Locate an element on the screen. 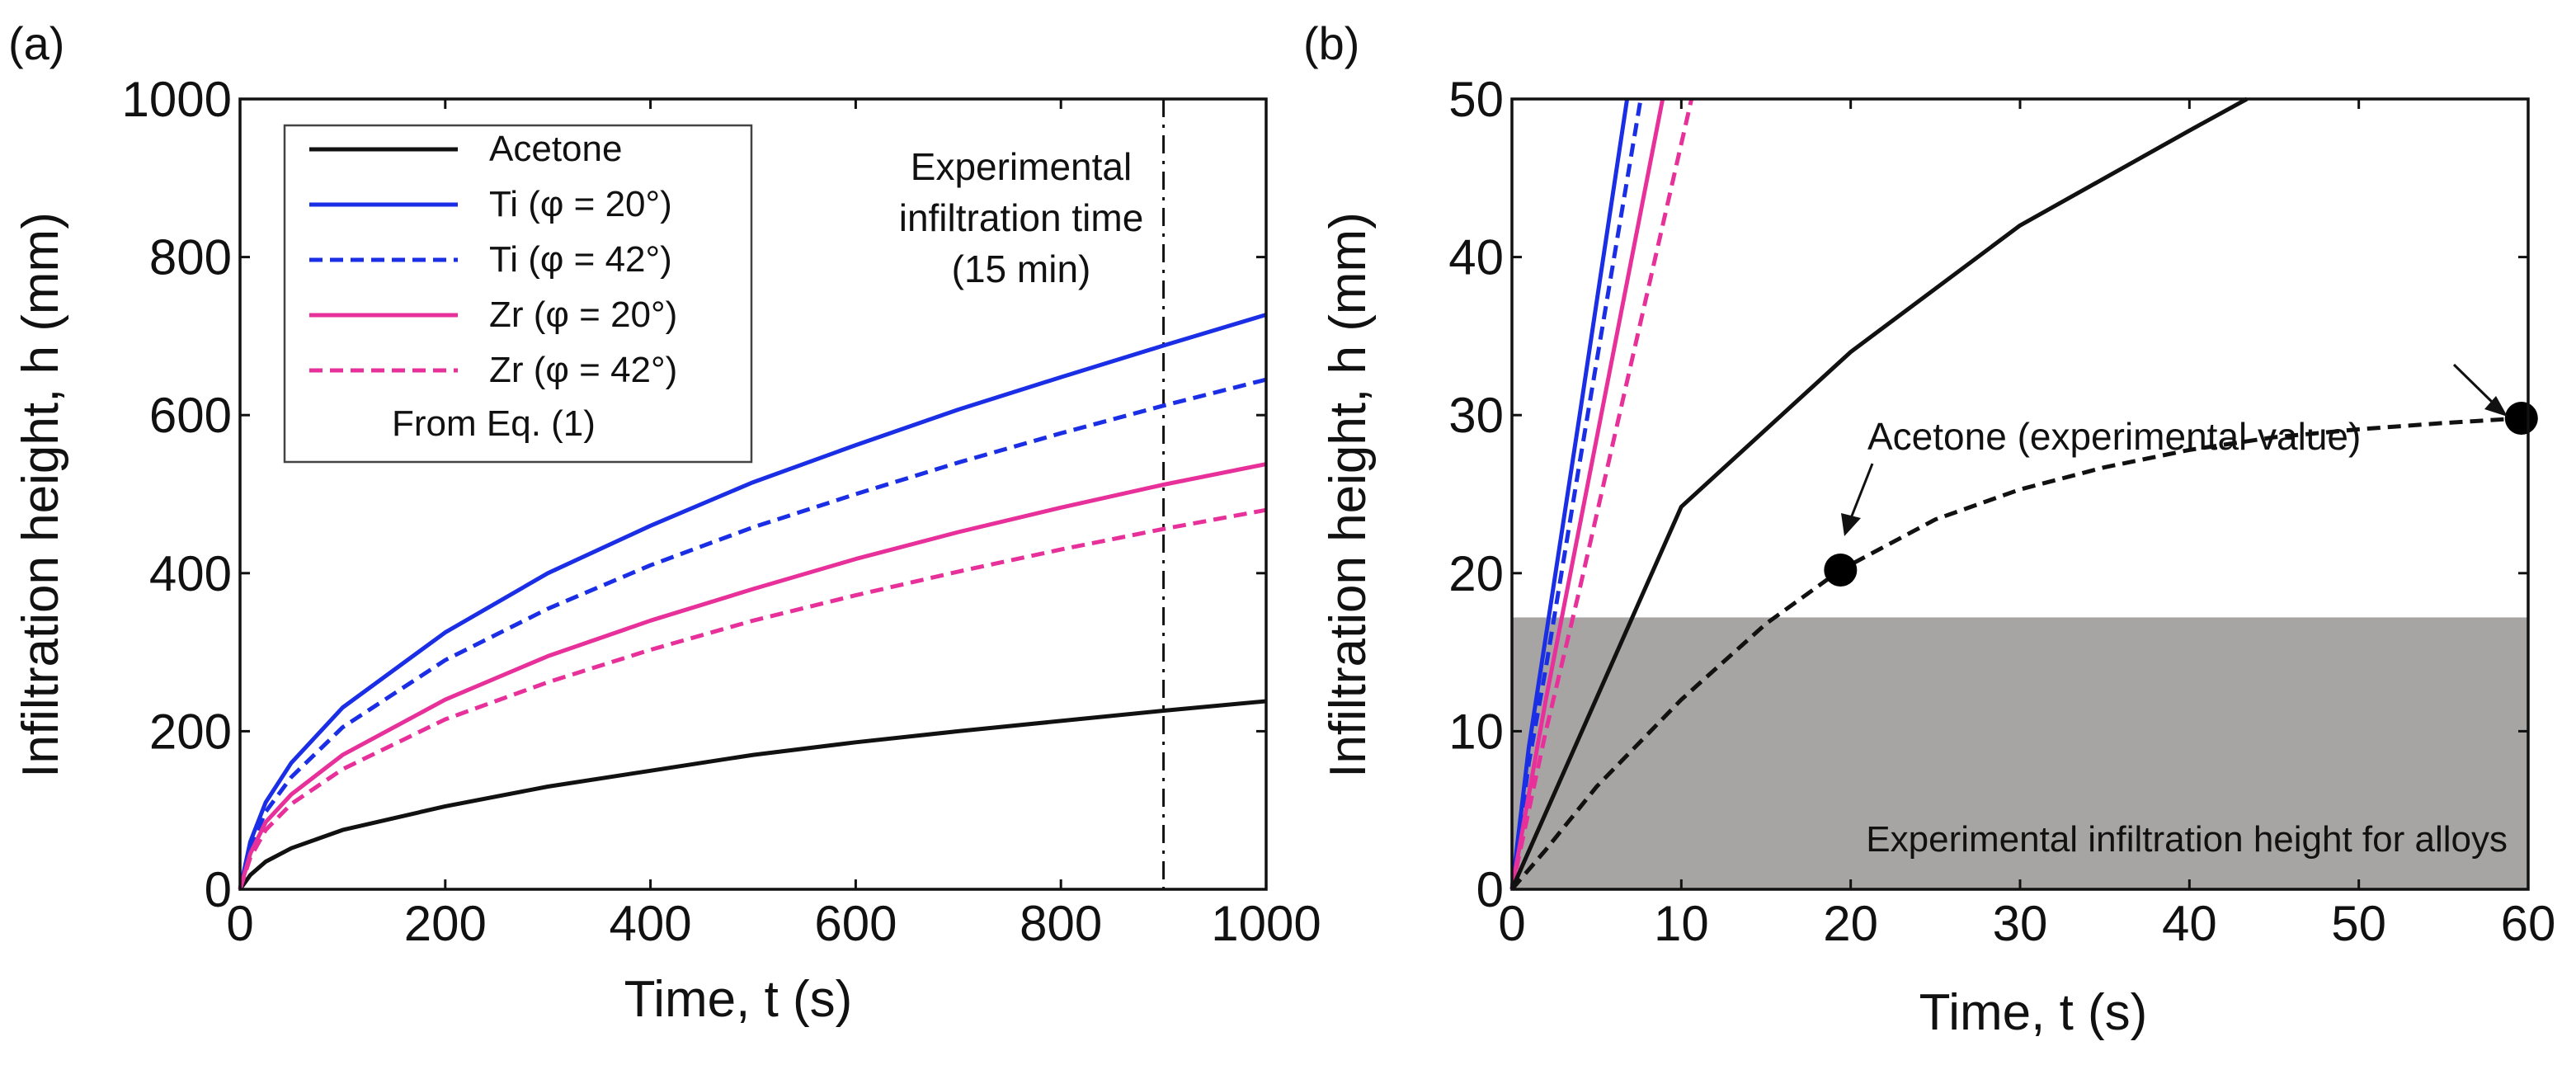 The width and height of the screenshot is (2576, 1065). x-tick-label: 1000 is located at coordinates (1266, 923).